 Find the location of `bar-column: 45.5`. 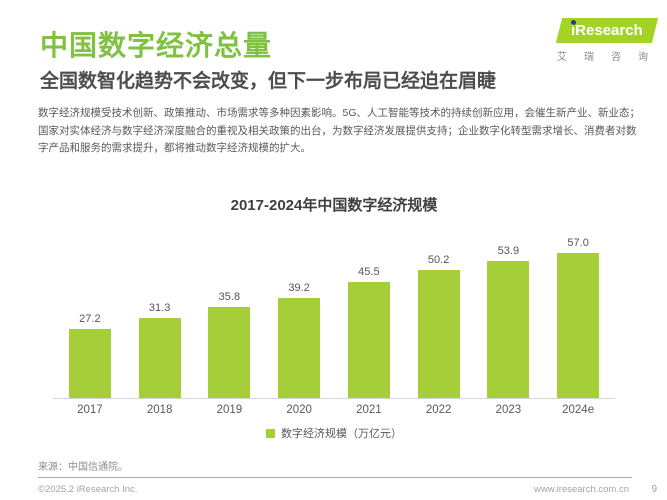

bar-column: 45.5 is located at coordinates (369, 332).